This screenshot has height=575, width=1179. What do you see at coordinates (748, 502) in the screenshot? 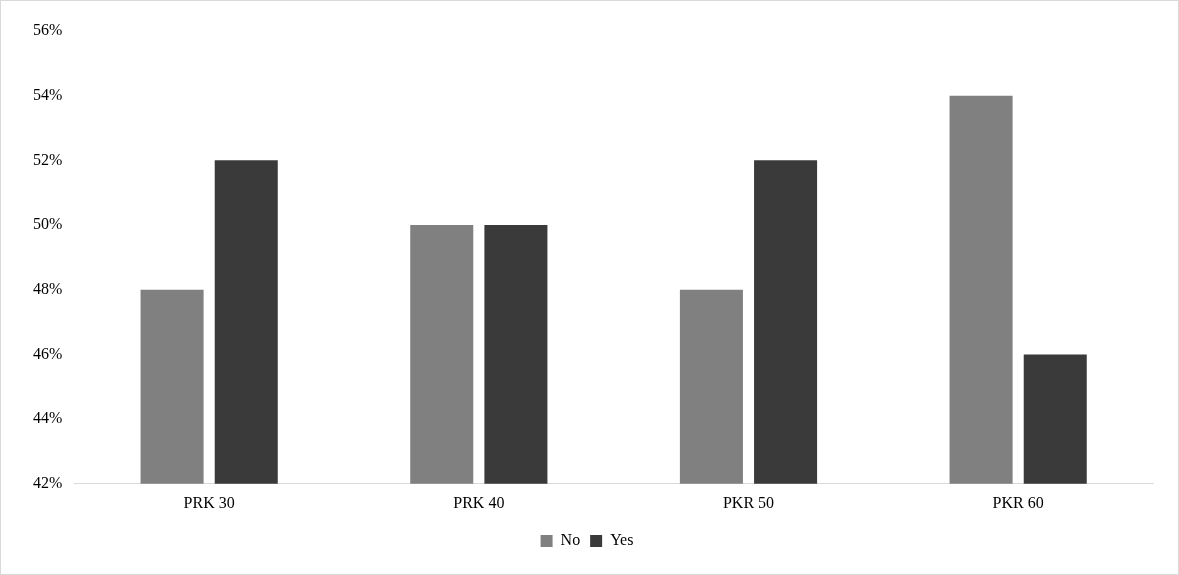
I see `x-tick-label: PKR 50` at bounding box center [748, 502].